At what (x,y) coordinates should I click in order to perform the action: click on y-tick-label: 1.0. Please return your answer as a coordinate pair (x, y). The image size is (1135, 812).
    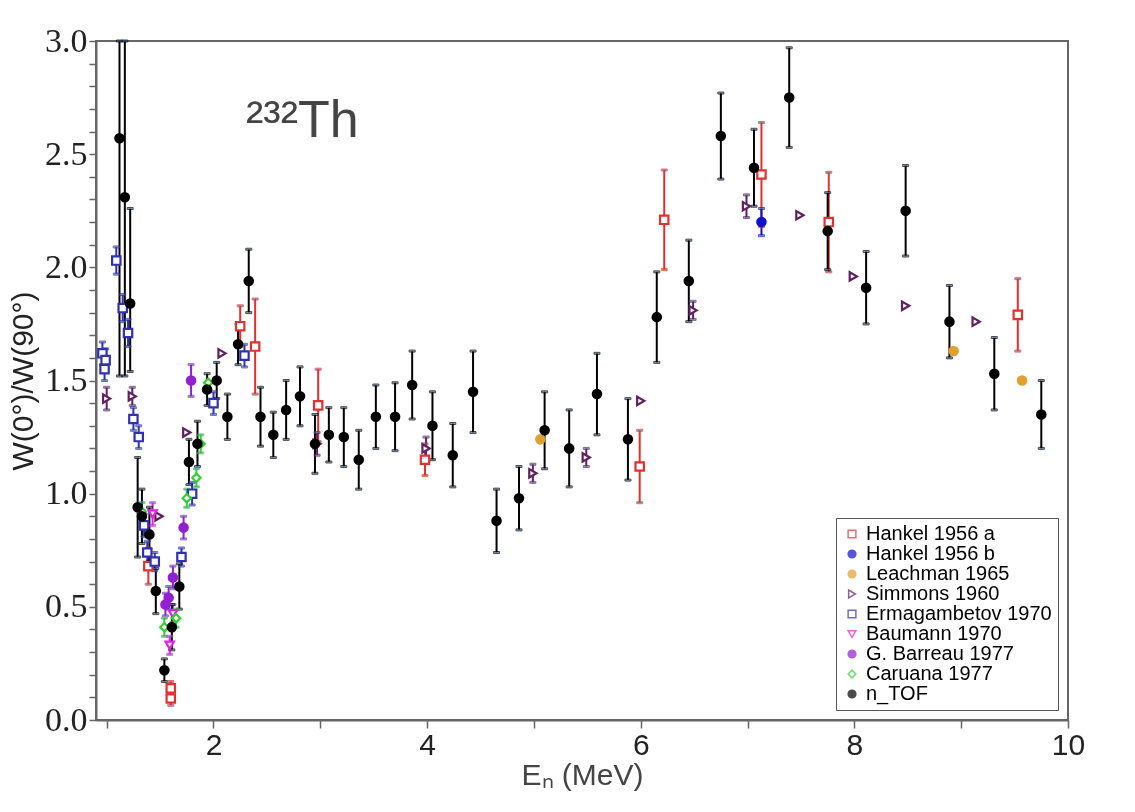
    Looking at the image, I should click on (66, 493).